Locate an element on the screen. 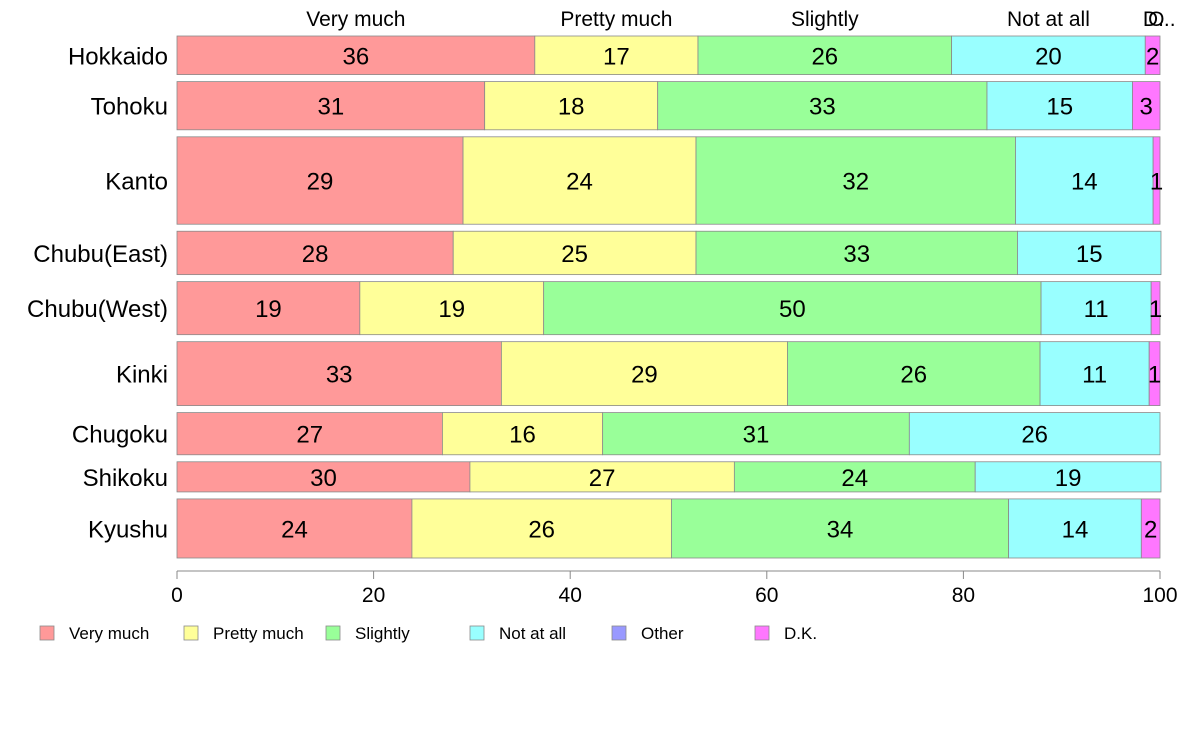 The image size is (1188, 736). data-label-chubu-west-d-k: 1 is located at coordinates (1155, 309).